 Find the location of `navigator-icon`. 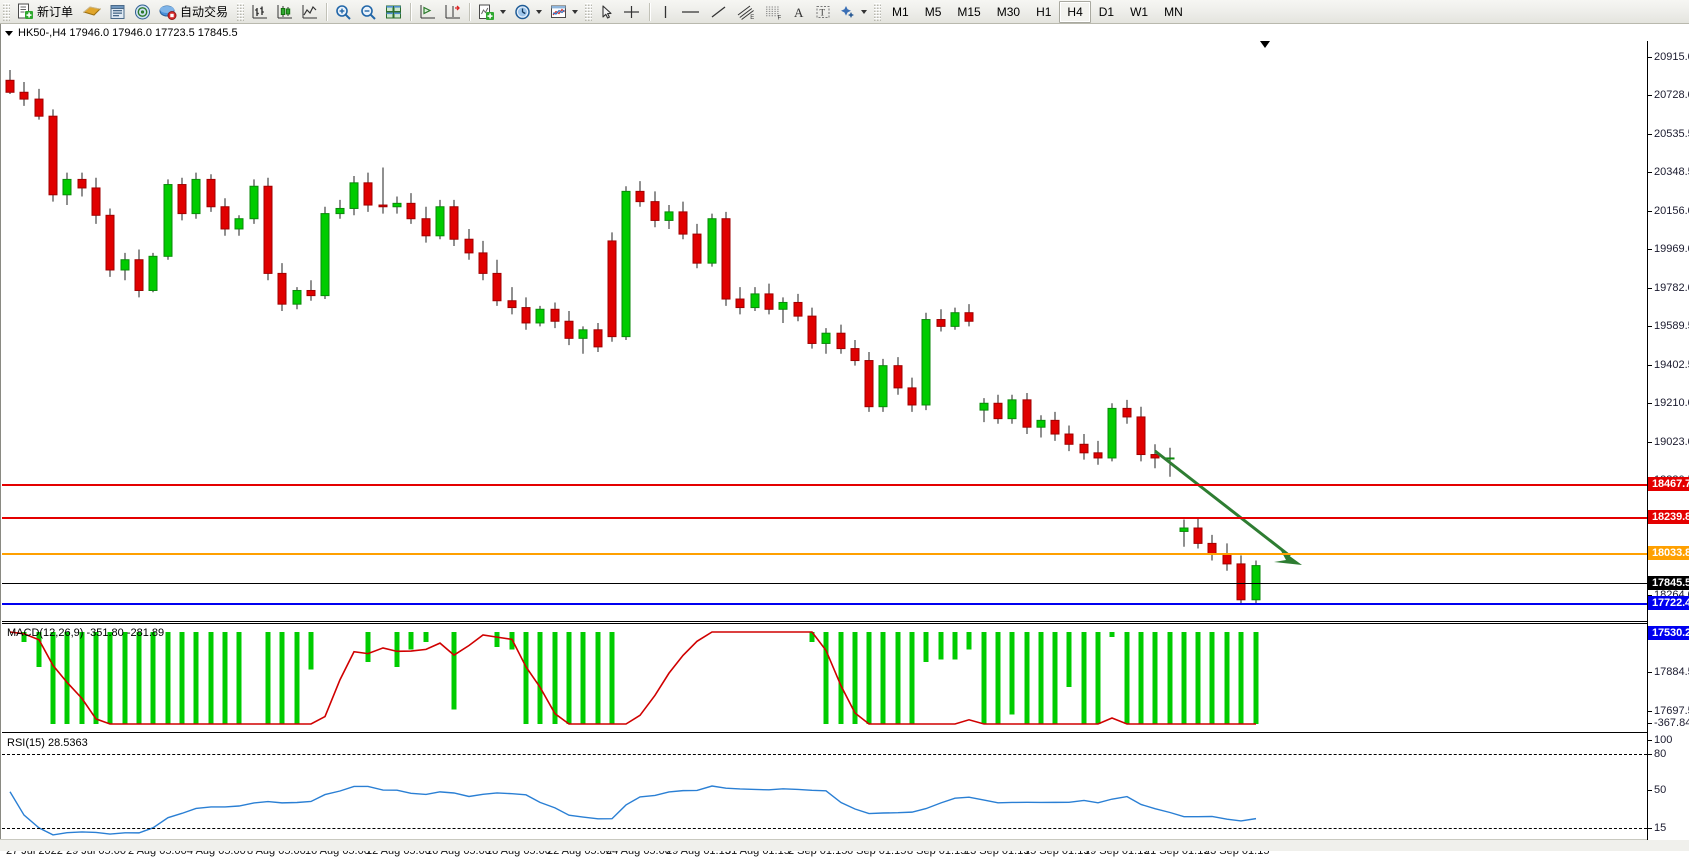

navigator-icon is located at coordinates (143, 11).